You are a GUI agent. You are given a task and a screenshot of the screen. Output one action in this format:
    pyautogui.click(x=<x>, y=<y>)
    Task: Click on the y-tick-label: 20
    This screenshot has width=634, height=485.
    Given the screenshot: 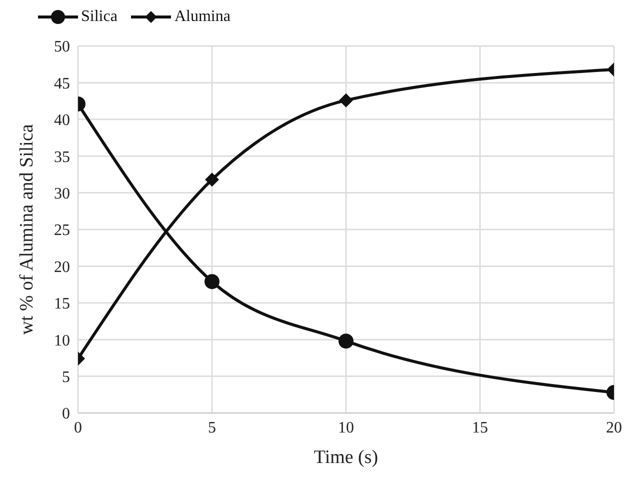 What is the action you would take?
    pyautogui.click(x=62, y=267)
    